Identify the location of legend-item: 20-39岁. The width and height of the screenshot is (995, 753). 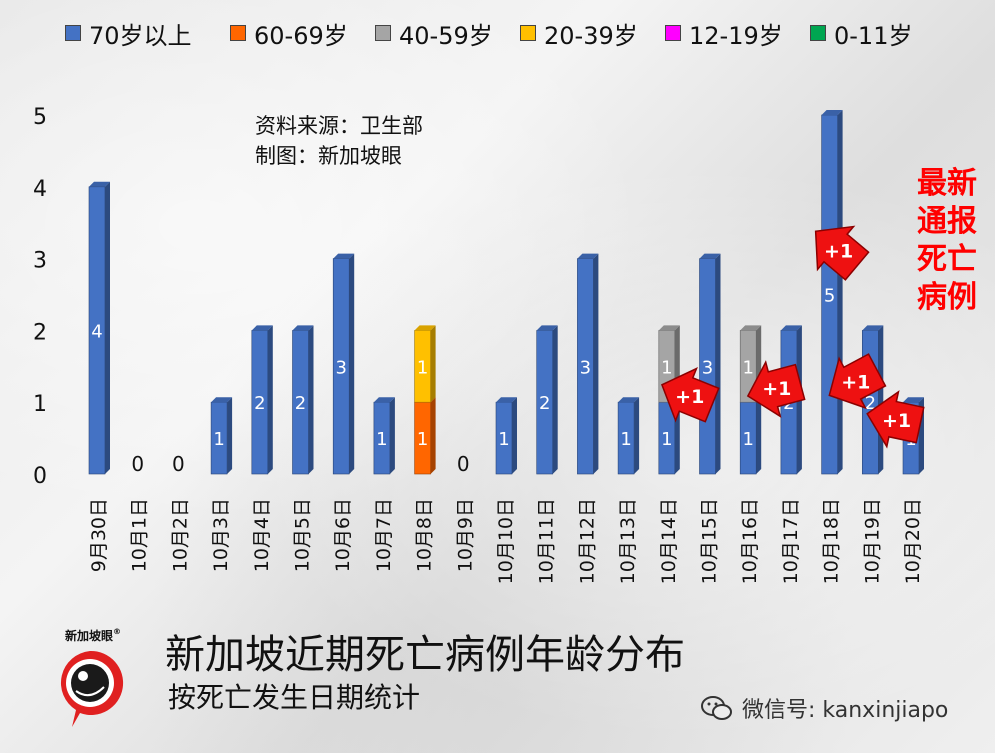
(579, 33).